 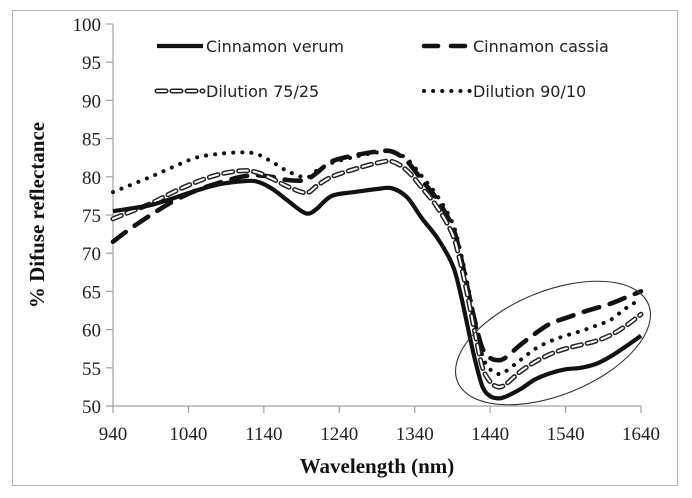 What do you see at coordinates (37, 215) in the screenshot?
I see `y-axis-title: % Difuse reflectance` at bounding box center [37, 215].